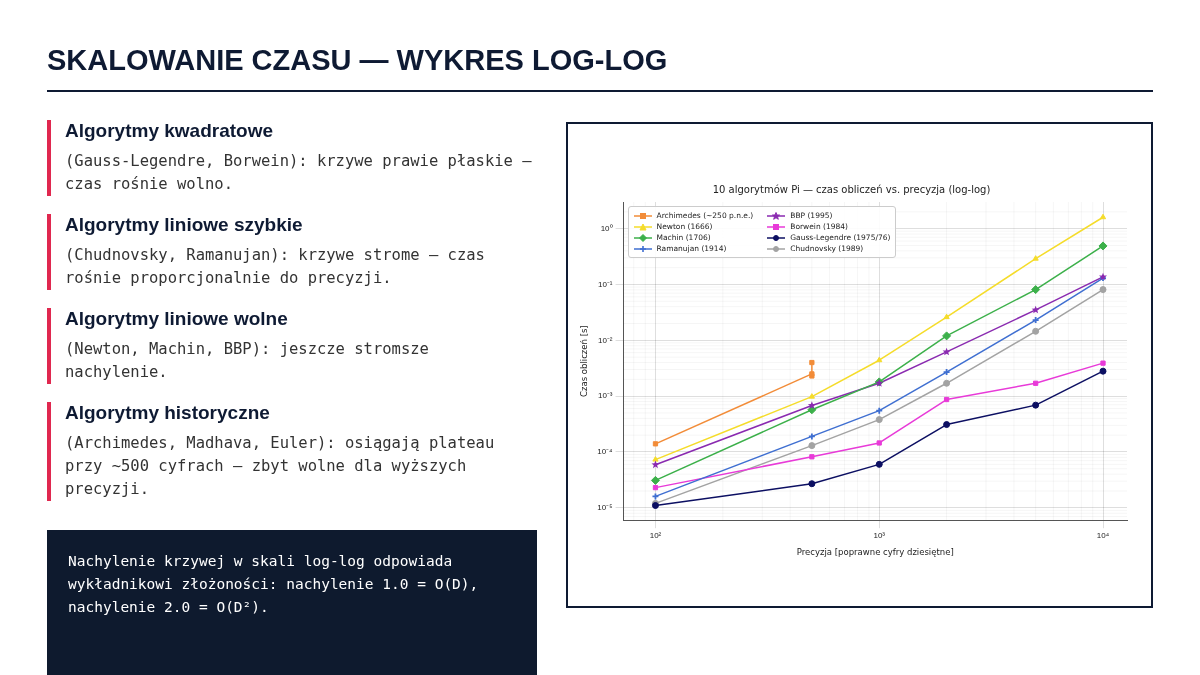 The height and width of the screenshot is (675, 1200). I want to click on text: Algorytmy historyczne, so click(168, 413).